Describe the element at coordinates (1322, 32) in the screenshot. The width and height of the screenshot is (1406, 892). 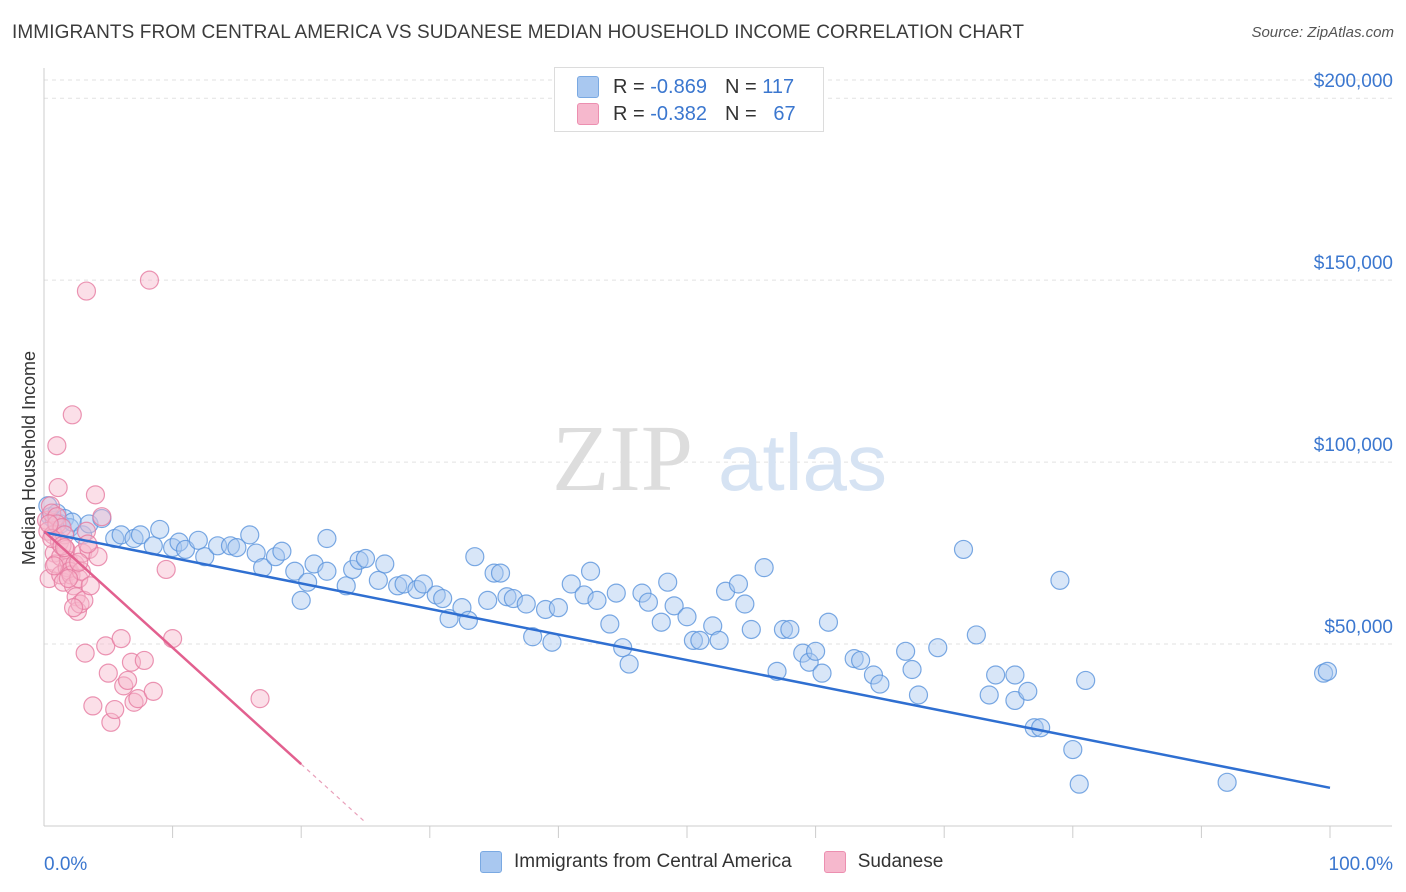
I see `chart-source: Source: ZipAtlas.com` at that location.